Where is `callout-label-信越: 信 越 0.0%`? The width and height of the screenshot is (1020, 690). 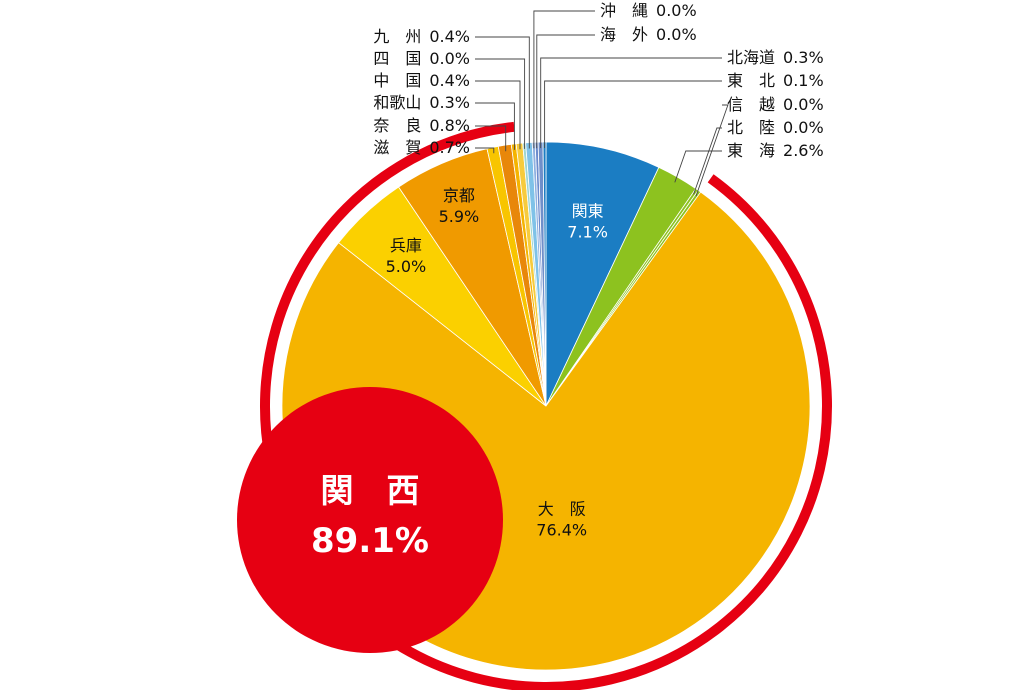
callout-label-信越: 信 越 0.0% is located at coordinates (775, 104).